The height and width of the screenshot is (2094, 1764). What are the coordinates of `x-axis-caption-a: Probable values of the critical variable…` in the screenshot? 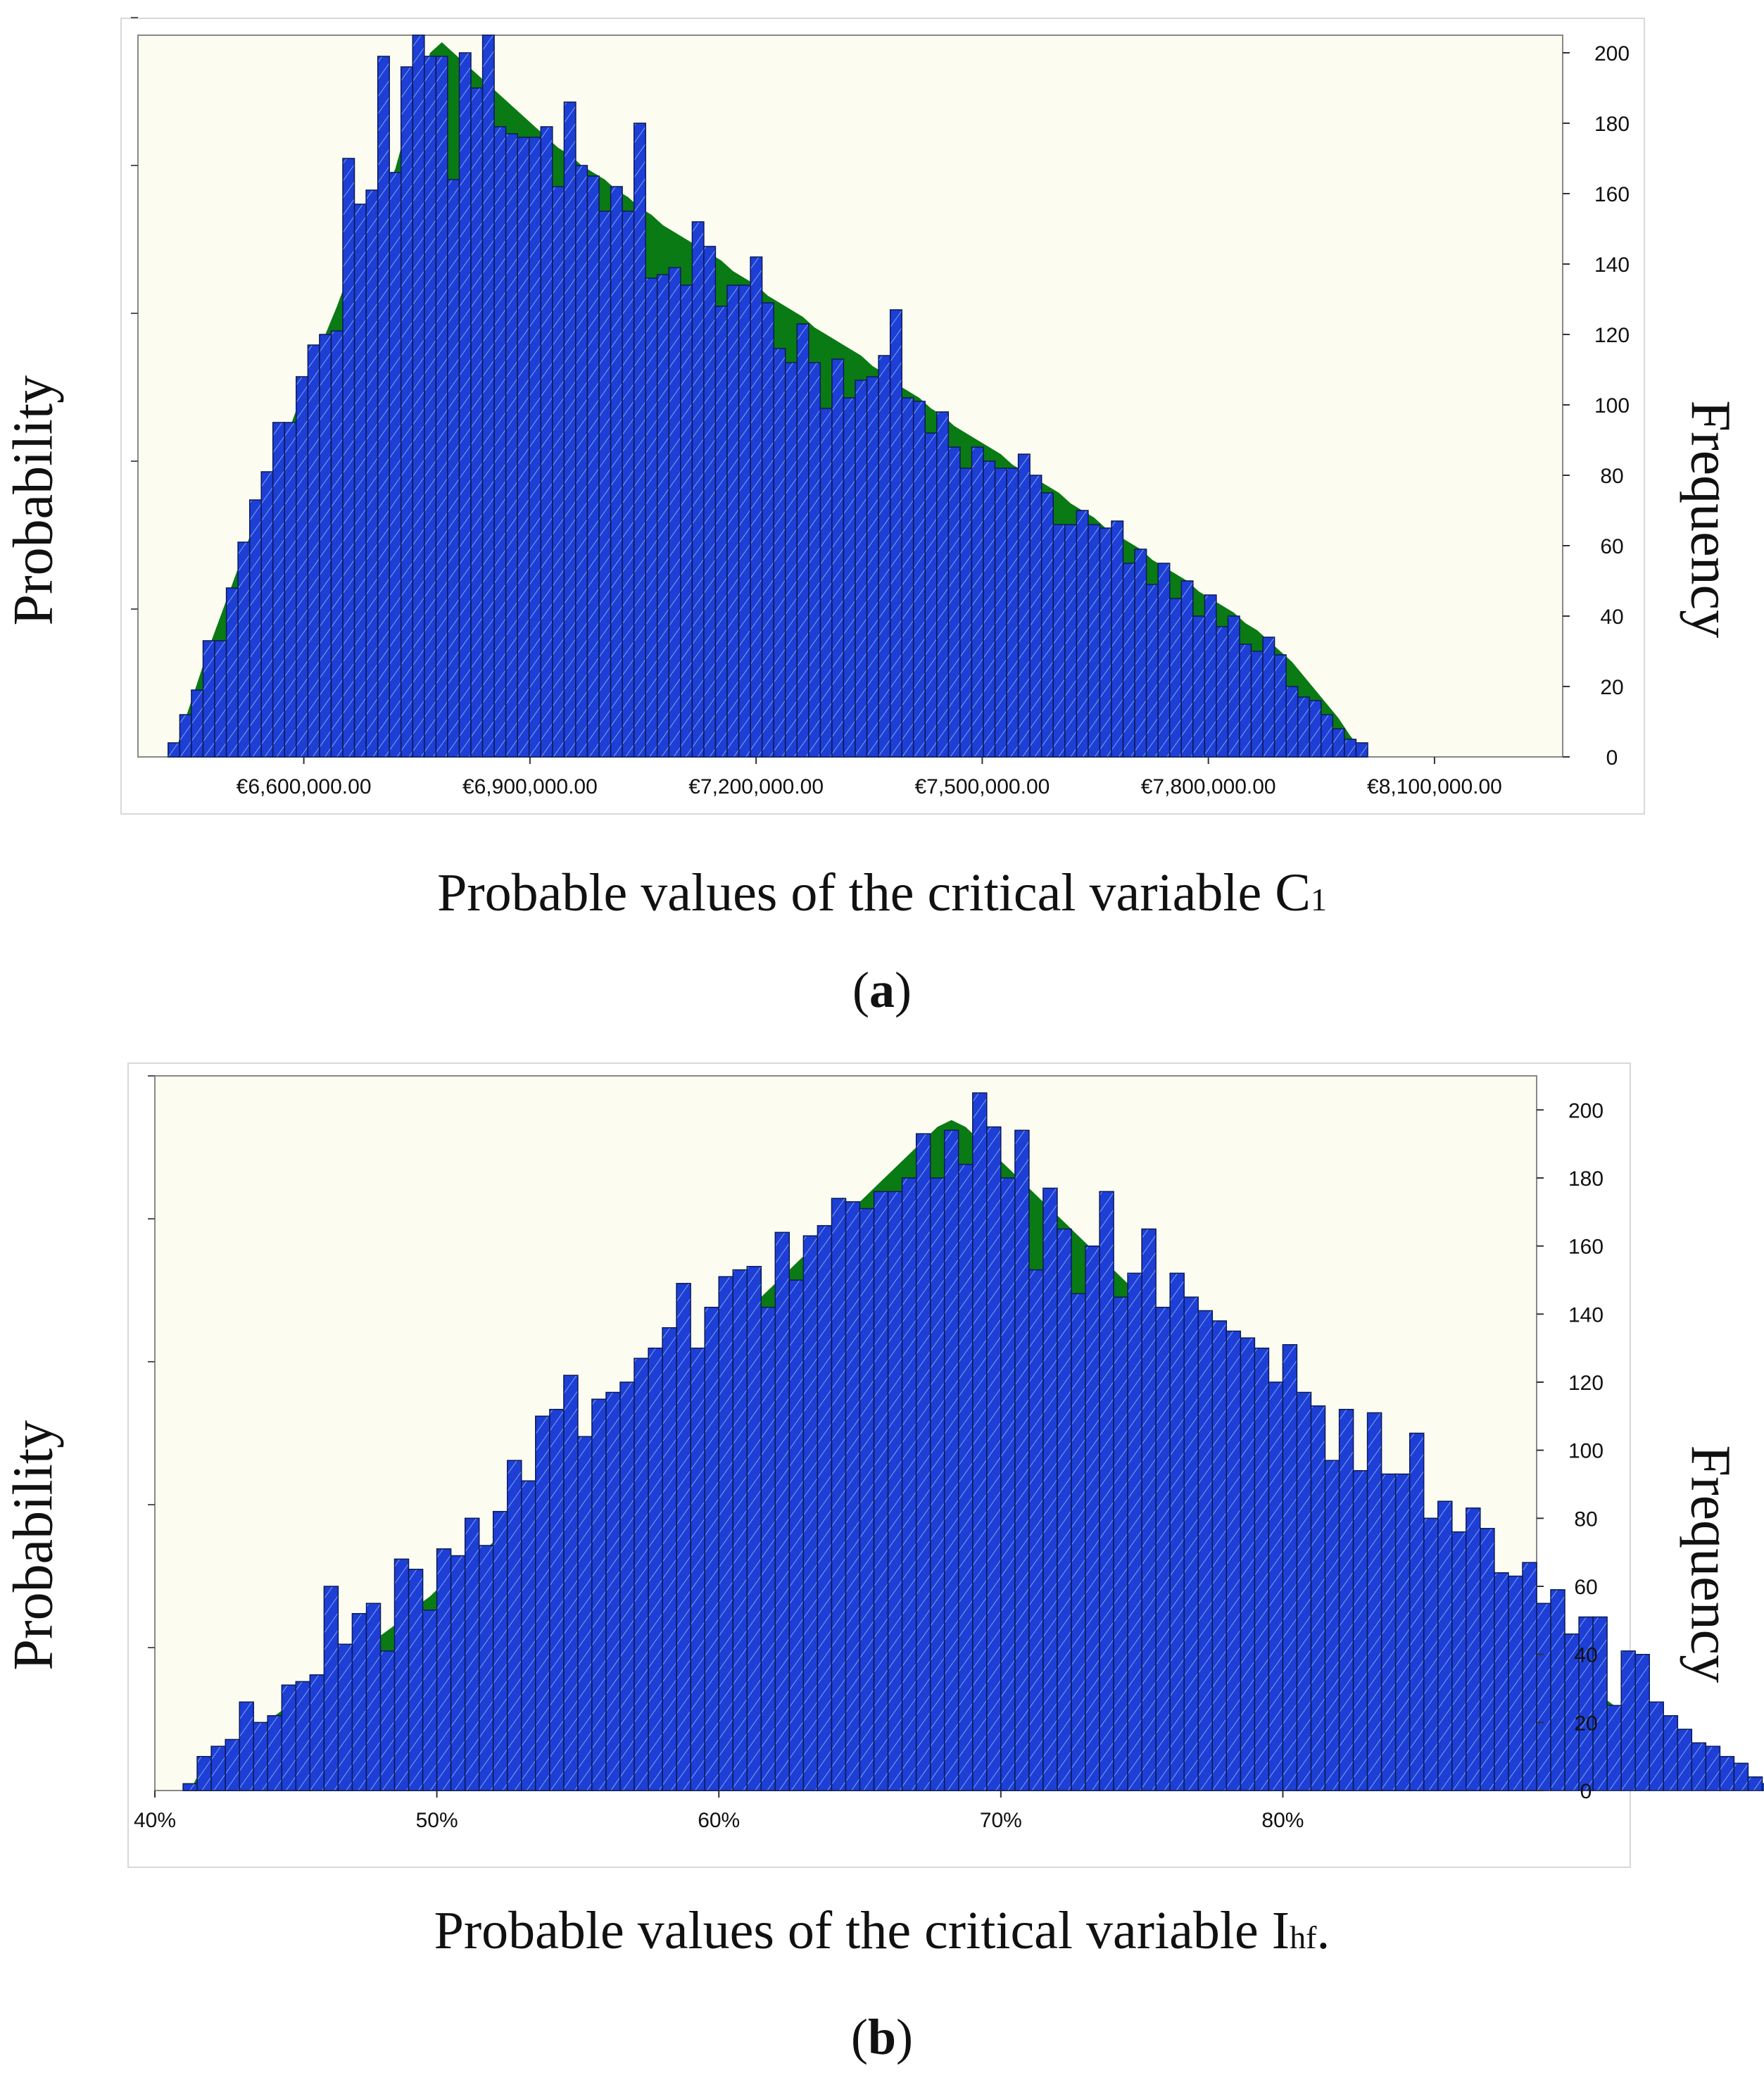 It's located at (882, 893).